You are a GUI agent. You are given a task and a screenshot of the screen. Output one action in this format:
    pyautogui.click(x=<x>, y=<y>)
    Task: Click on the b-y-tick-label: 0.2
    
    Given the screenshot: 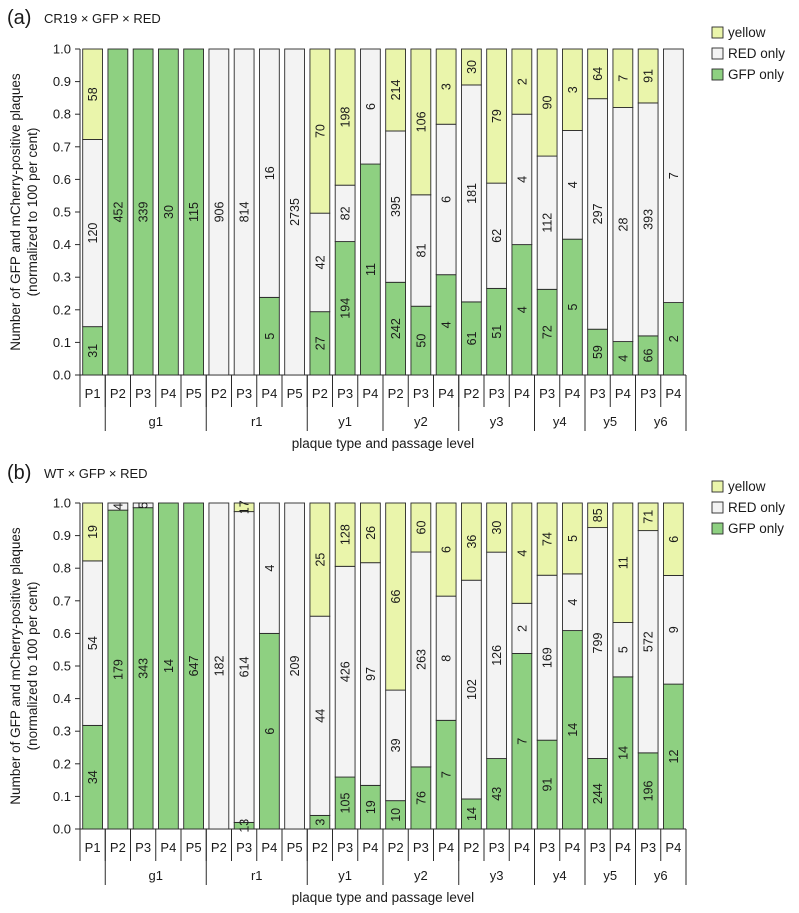 What is the action you would take?
    pyautogui.click(x=62, y=763)
    